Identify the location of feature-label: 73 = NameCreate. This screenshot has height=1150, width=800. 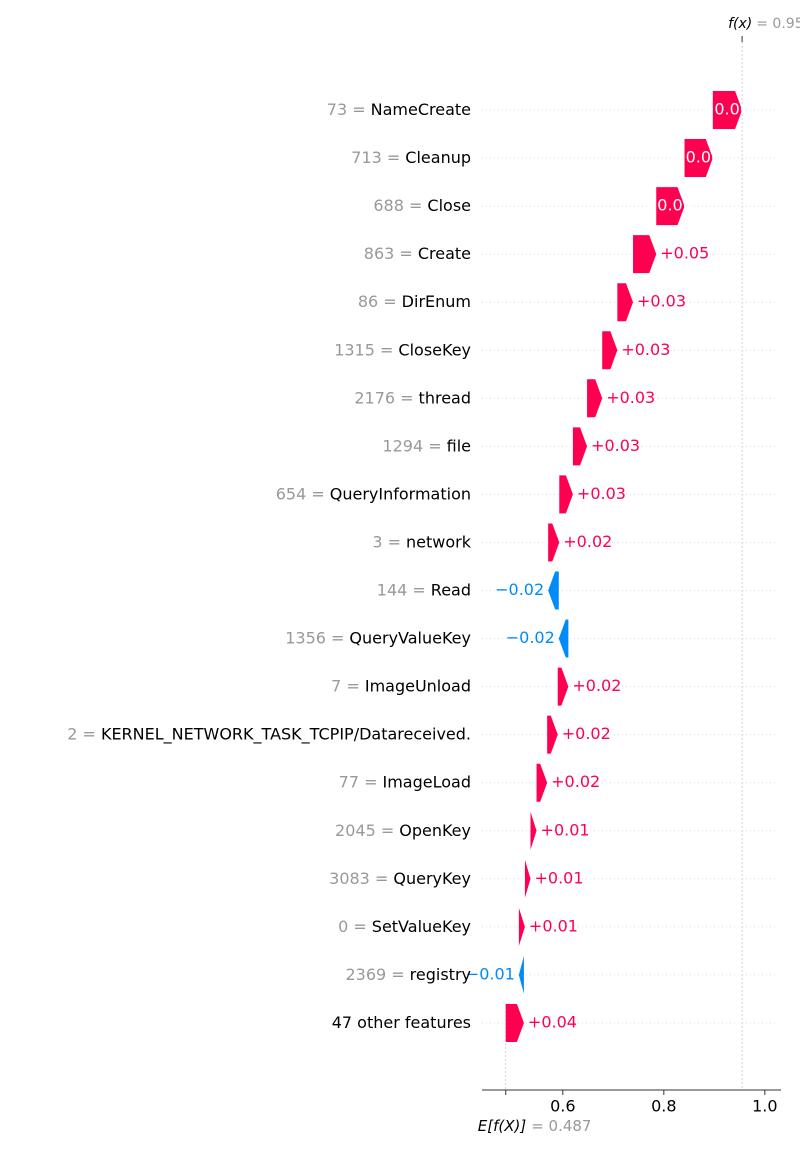
(399, 109).